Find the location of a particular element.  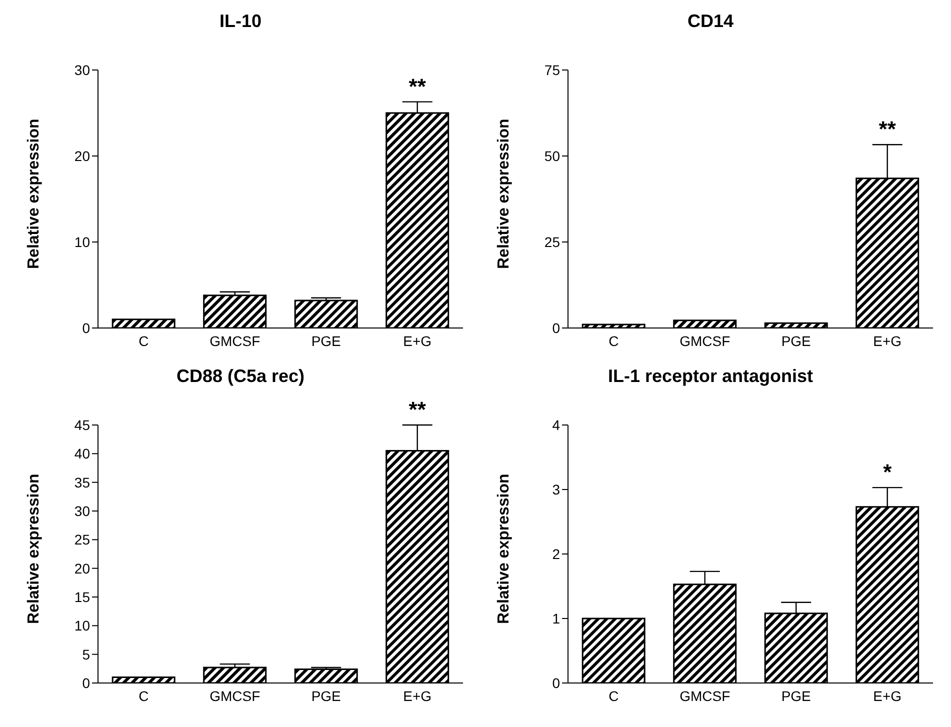

y-tick-label: 3 is located at coordinates (556, 489).